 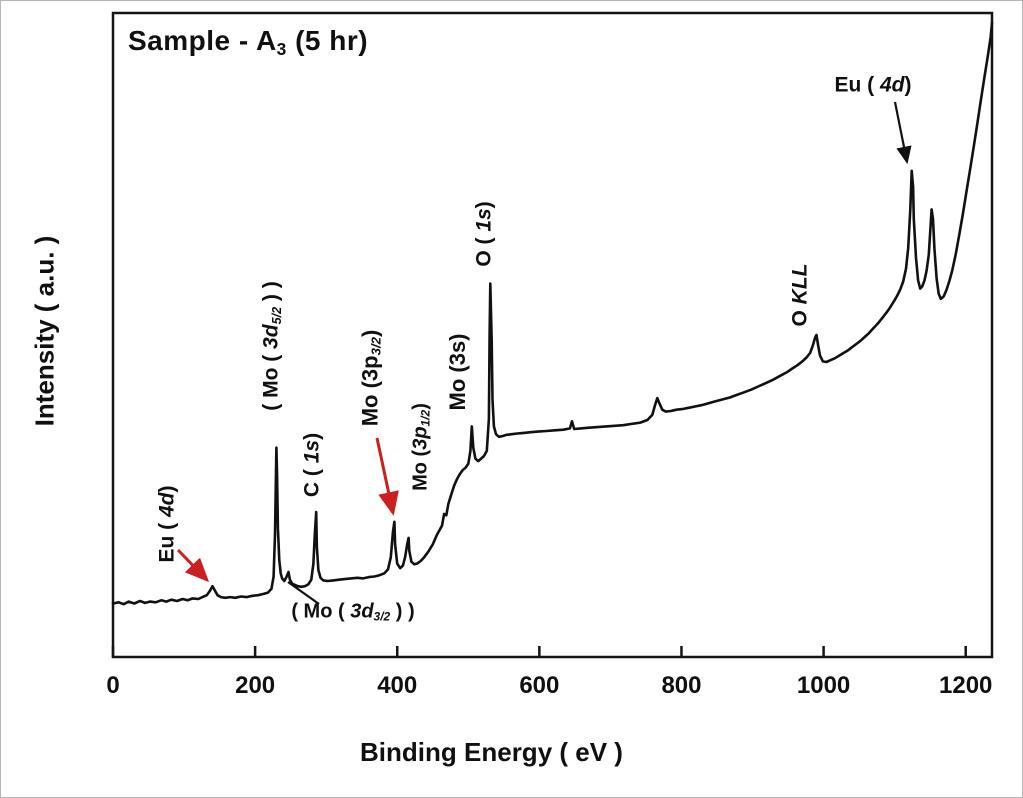 What do you see at coordinates (167, 524) in the screenshot?
I see `peak-label-eu4d-left: Eu ( 4d)` at bounding box center [167, 524].